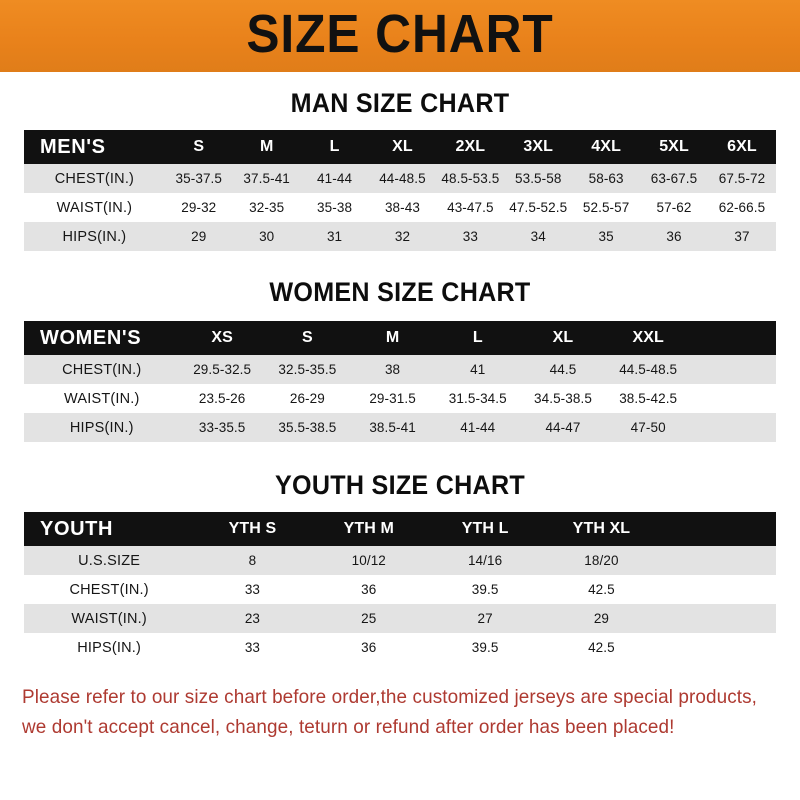  What do you see at coordinates (109, 560) in the screenshot?
I see `youth-row-label-1: U.S.SIZE` at bounding box center [109, 560].